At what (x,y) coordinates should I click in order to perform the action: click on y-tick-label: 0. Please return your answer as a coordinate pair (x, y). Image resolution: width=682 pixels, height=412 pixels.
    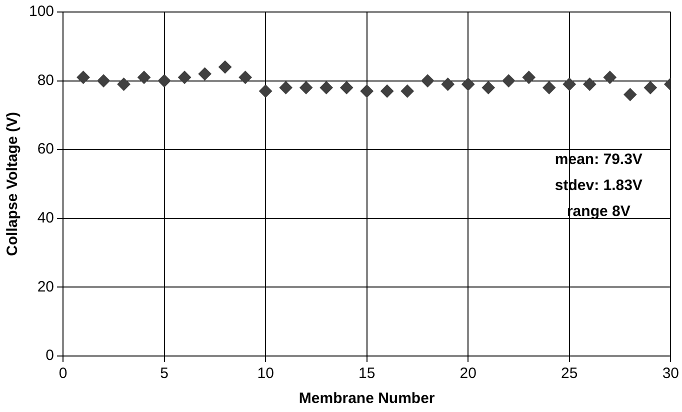
    Looking at the image, I should click on (50, 355).